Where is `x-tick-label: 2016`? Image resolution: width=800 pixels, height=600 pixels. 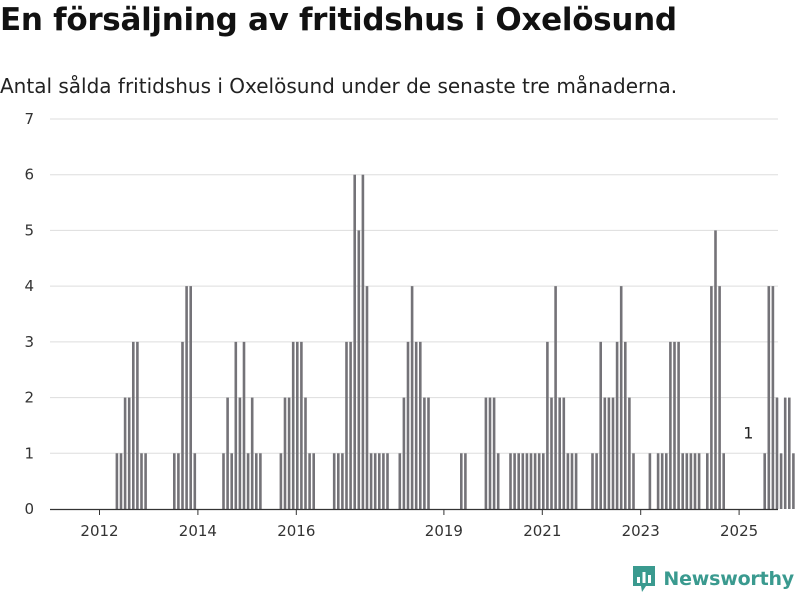
x-tick-label: 2016 is located at coordinates (296, 531).